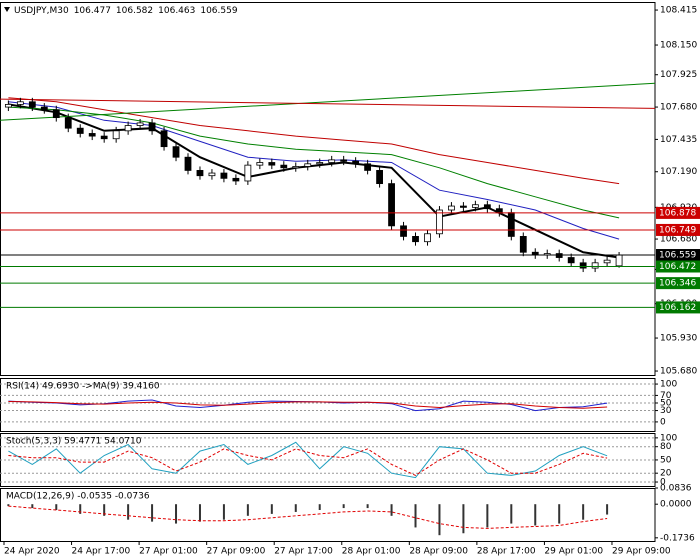 Image resolution: width=700 pixels, height=560 pixels. I want to click on y-tick-label: 107.435, so click(678, 140).